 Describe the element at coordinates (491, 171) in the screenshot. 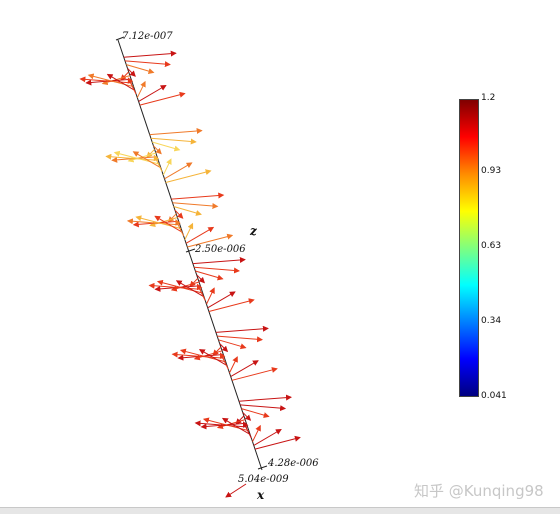

I see `colorbar-tick-high: 0.93` at that location.